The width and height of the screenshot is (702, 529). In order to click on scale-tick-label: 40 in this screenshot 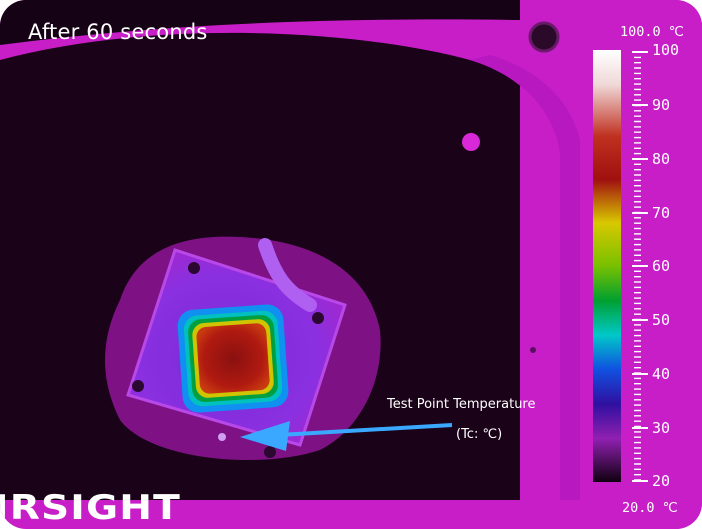, I will do `click(661, 374)`.